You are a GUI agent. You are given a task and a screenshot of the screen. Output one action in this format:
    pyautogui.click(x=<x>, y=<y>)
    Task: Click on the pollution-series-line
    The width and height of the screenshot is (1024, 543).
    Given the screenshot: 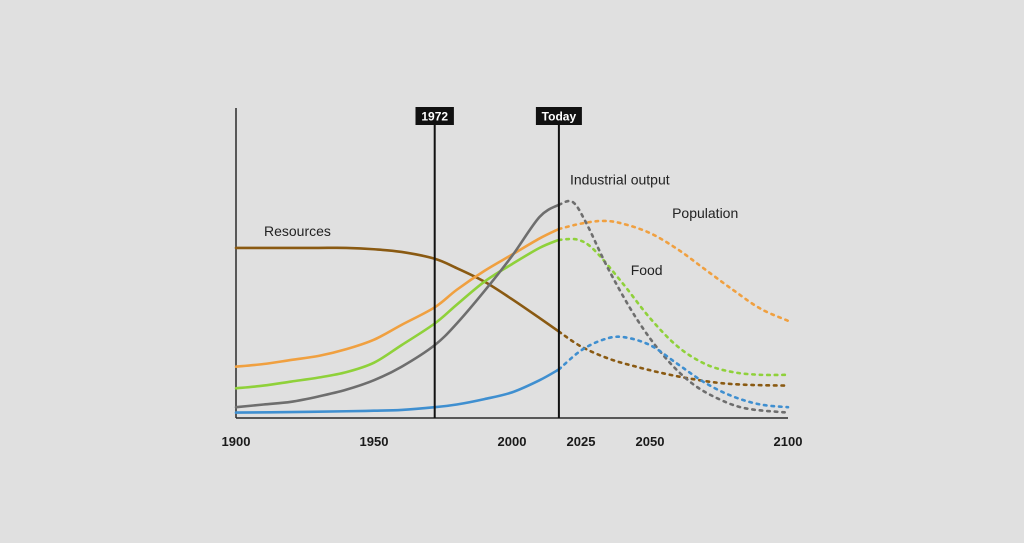 What is the action you would take?
    pyautogui.click(x=397, y=391)
    